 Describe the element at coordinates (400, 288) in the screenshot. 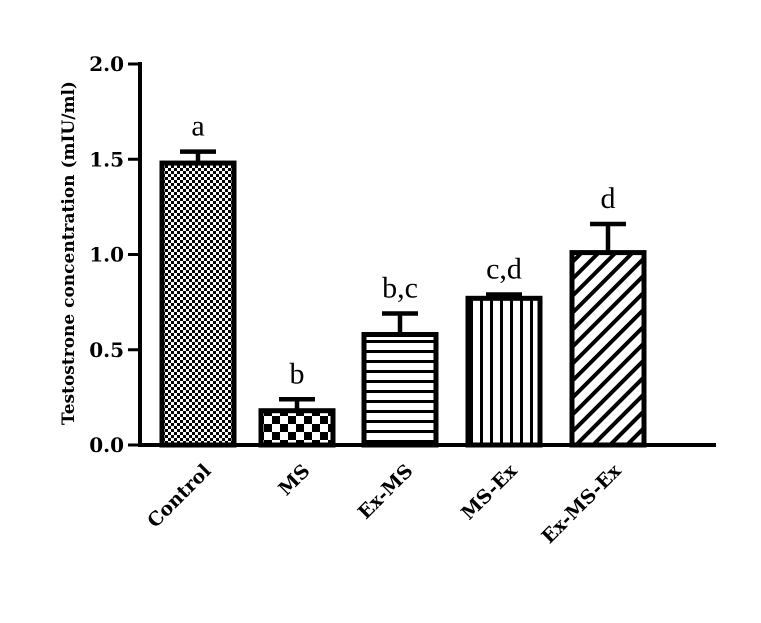

I see `significance-label: b,c` at that location.